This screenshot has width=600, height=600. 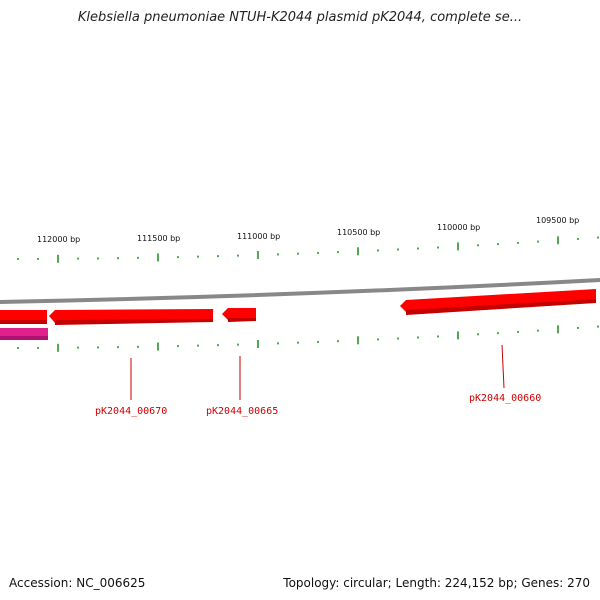 What do you see at coordinates (131, 411) in the screenshot?
I see `gene-label: pK2044_00670` at bounding box center [131, 411].